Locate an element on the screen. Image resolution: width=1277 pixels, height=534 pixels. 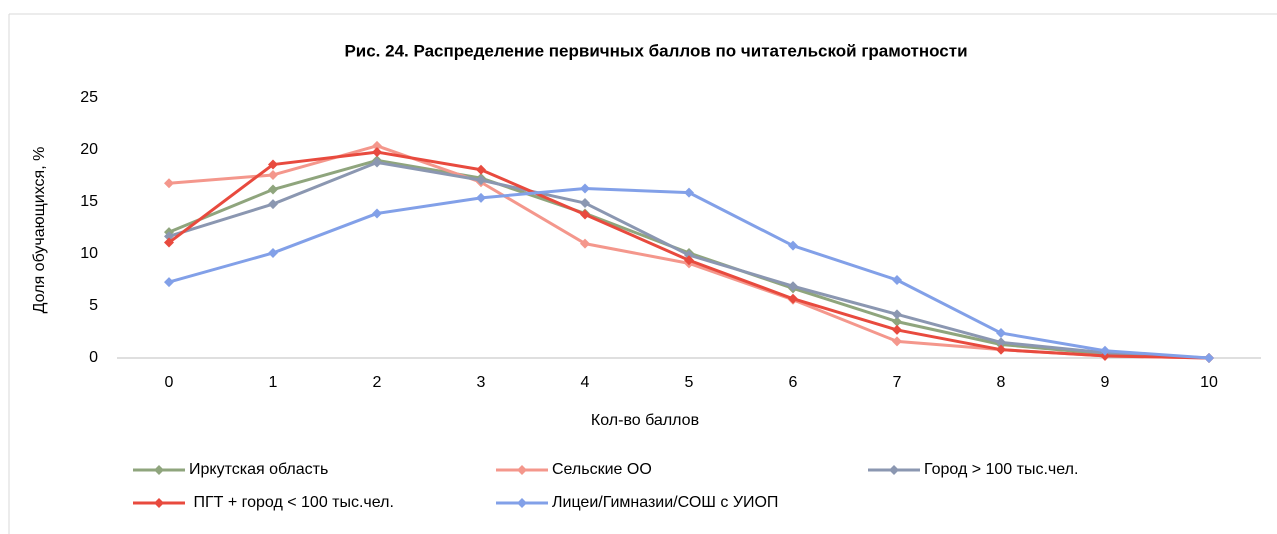
x-tick-label: 9 is located at coordinates (1105, 382).